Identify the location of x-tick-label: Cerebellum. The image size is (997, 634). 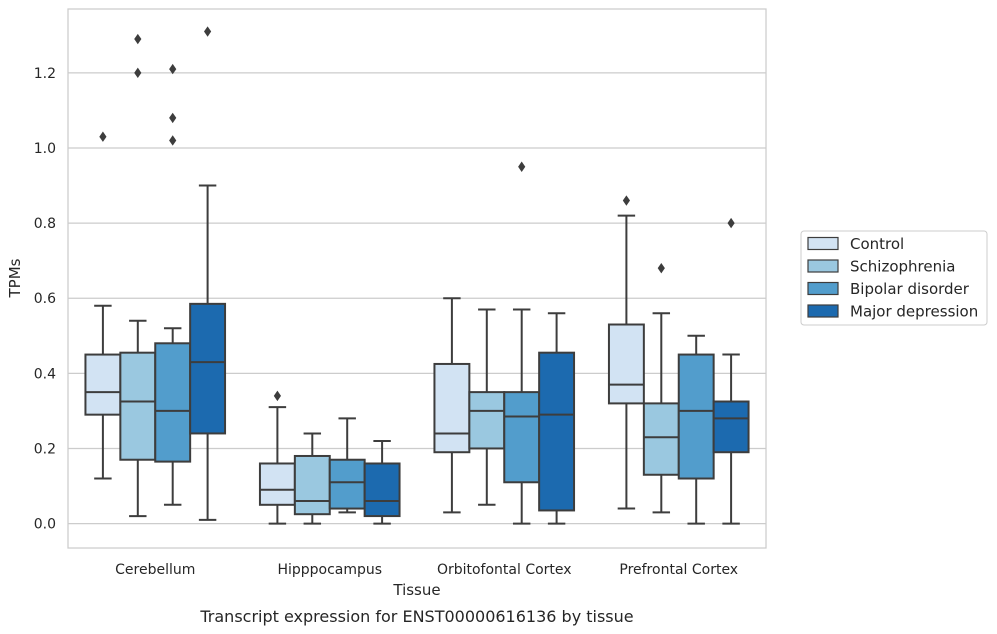
(155, 570).